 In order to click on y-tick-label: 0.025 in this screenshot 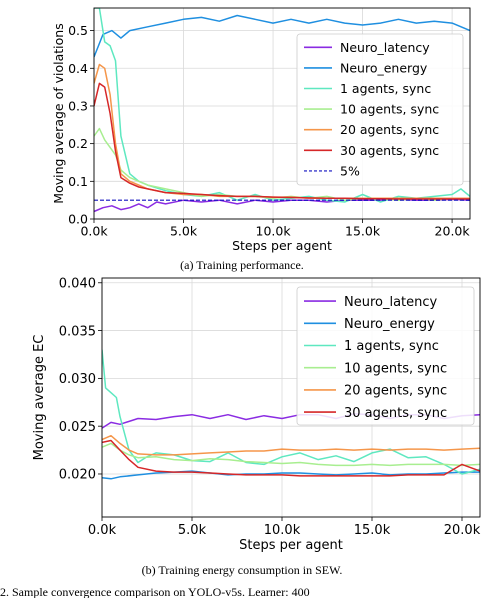, I will do `click(77, 427)`.